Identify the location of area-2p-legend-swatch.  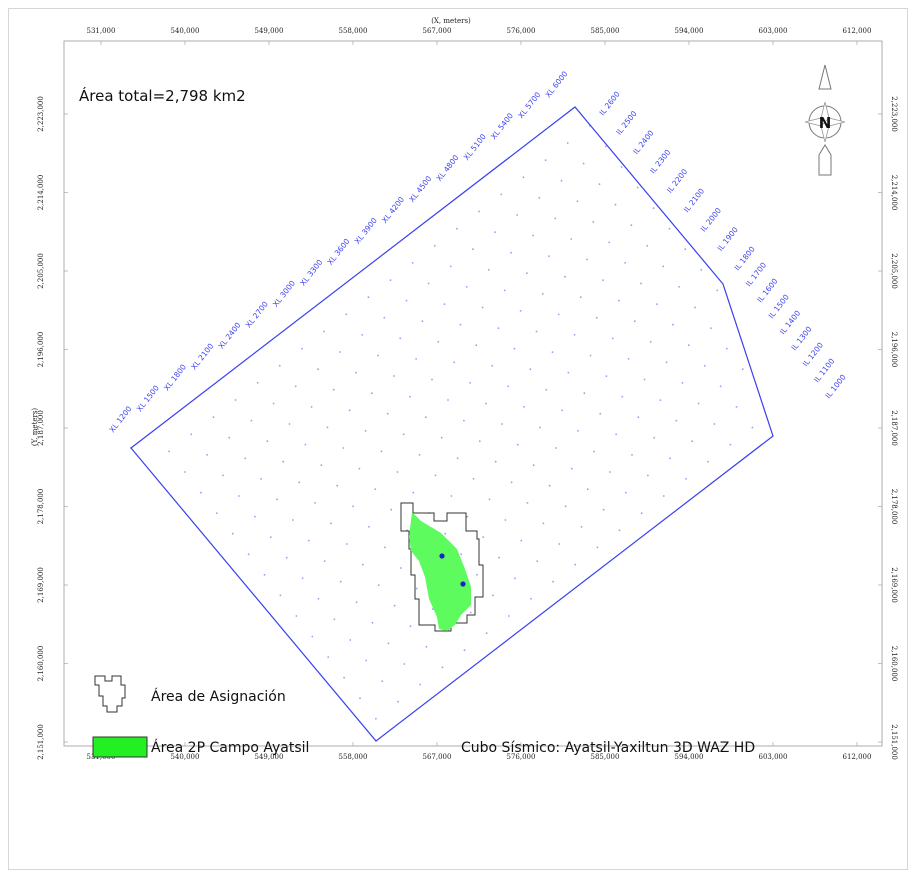
(120, 747).